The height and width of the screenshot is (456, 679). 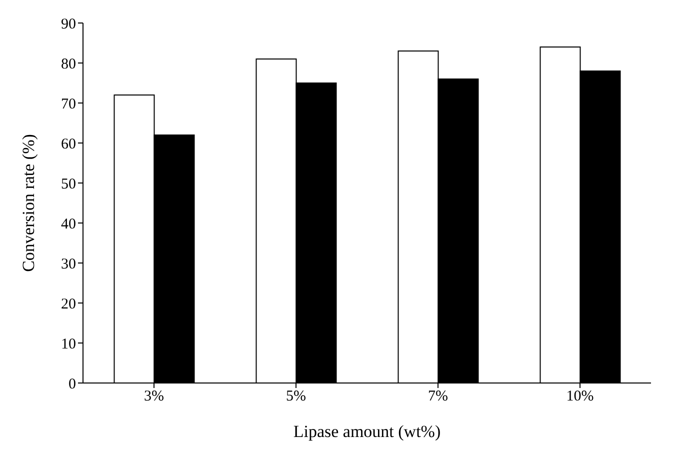 What do you see at coordinates (296, 396) in the screenshot?
I see `x-tick-label: 5%` at bounding box center [296, 396].